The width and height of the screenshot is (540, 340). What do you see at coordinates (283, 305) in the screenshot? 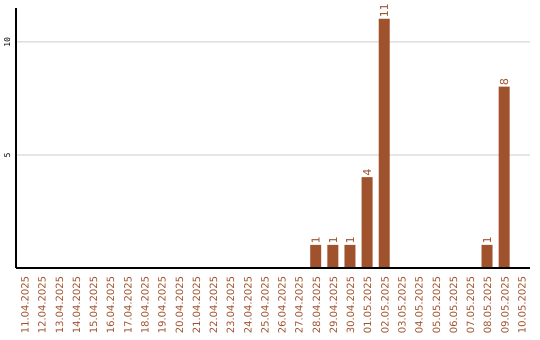
I see `x-tick-label: 26.04.2025` at bounding box center [283, 305].